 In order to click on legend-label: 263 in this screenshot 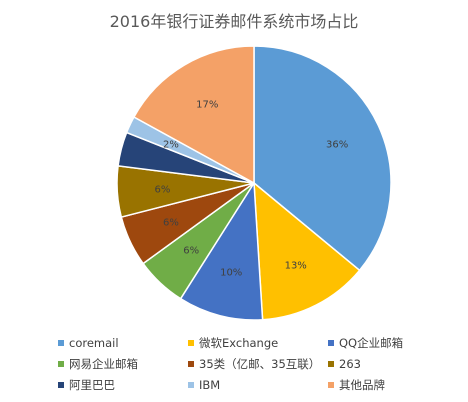, I will do `click(350, 363)`.